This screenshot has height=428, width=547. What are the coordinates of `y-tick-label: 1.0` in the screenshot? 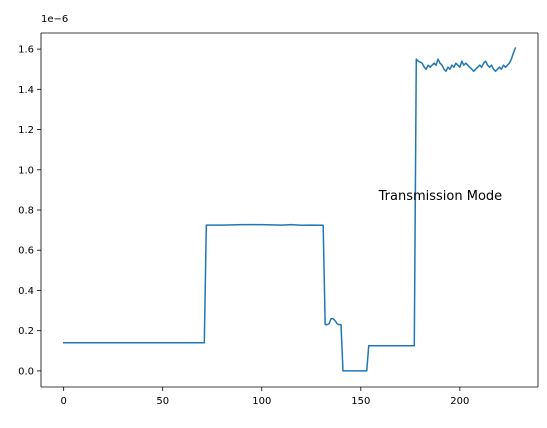 It's located at (26, 170).